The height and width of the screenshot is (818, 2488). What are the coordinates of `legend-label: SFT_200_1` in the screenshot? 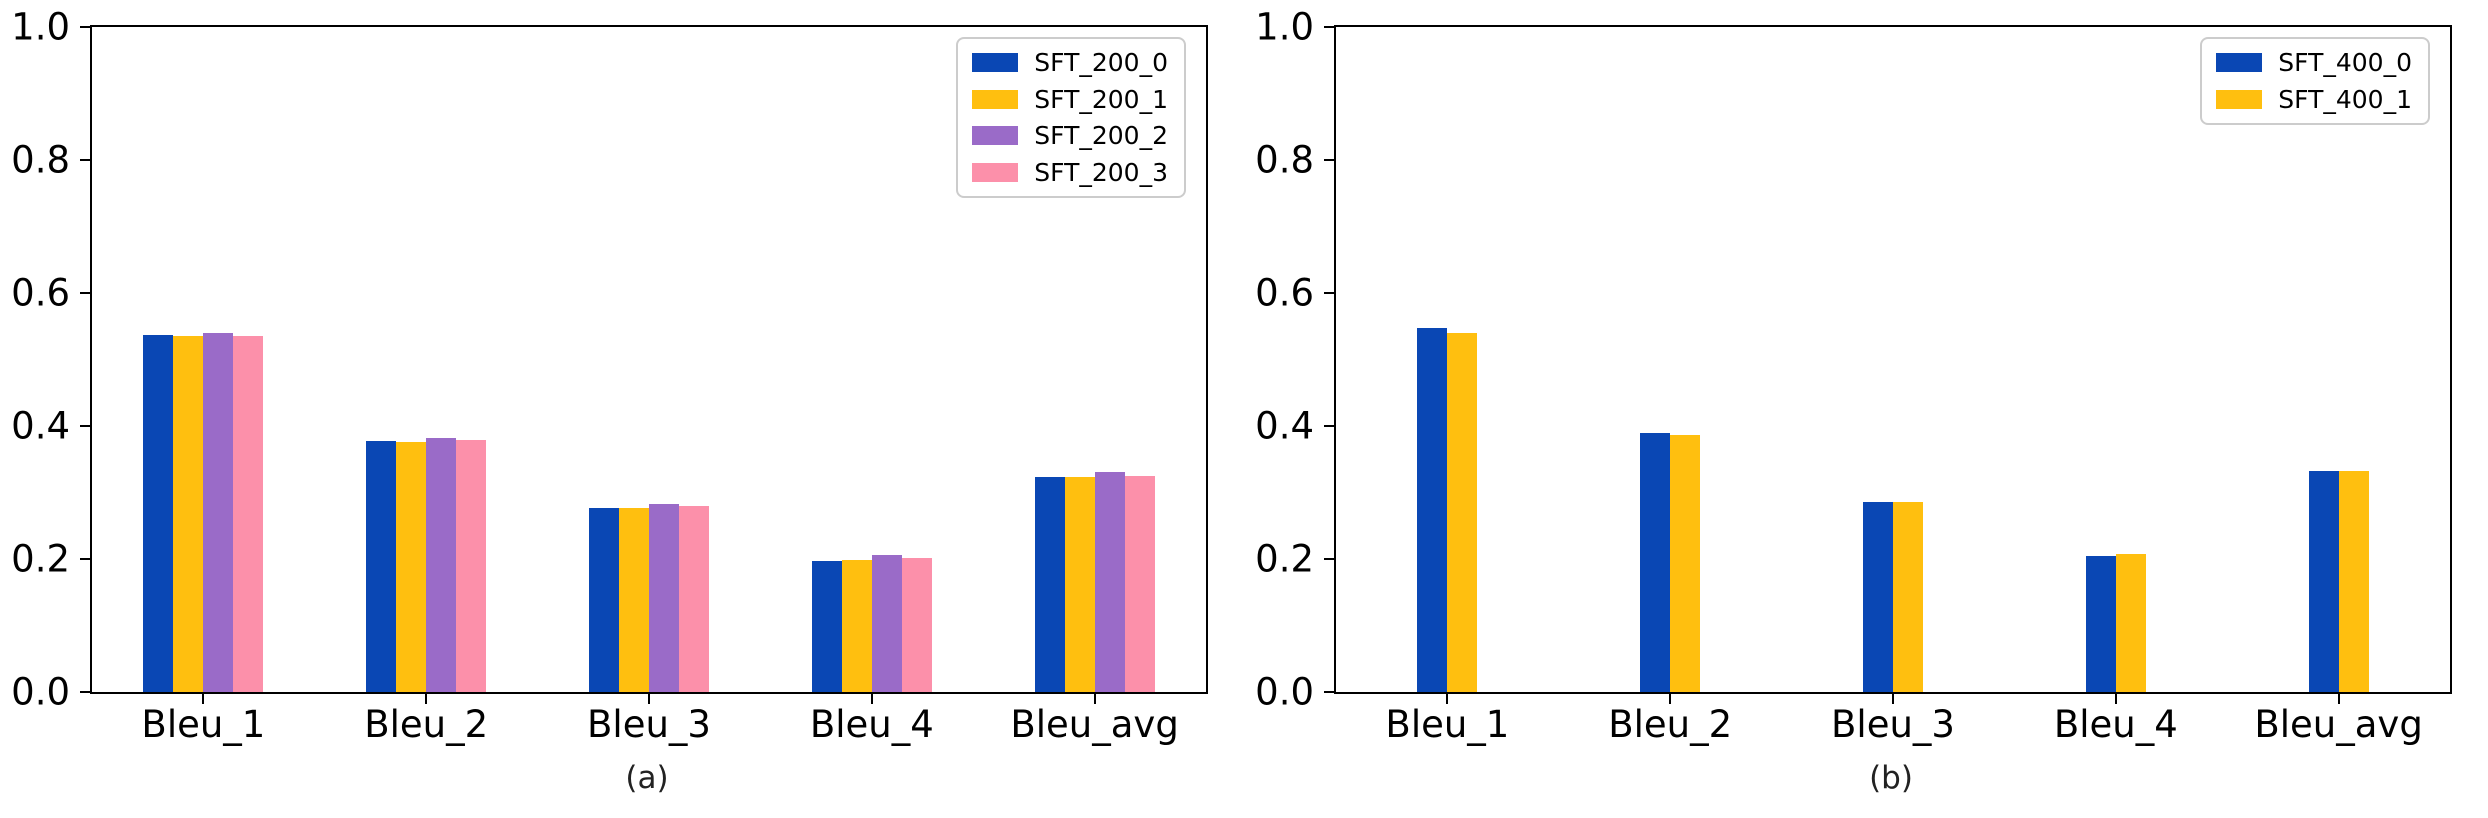 It's located at (1101, 99).